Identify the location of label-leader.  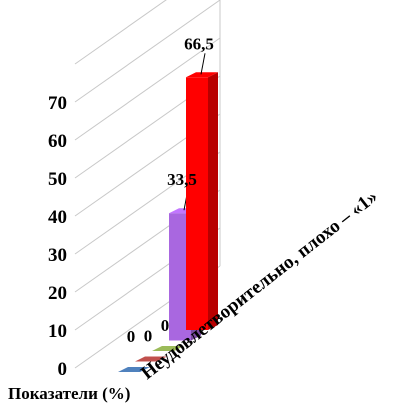
(203, 64).